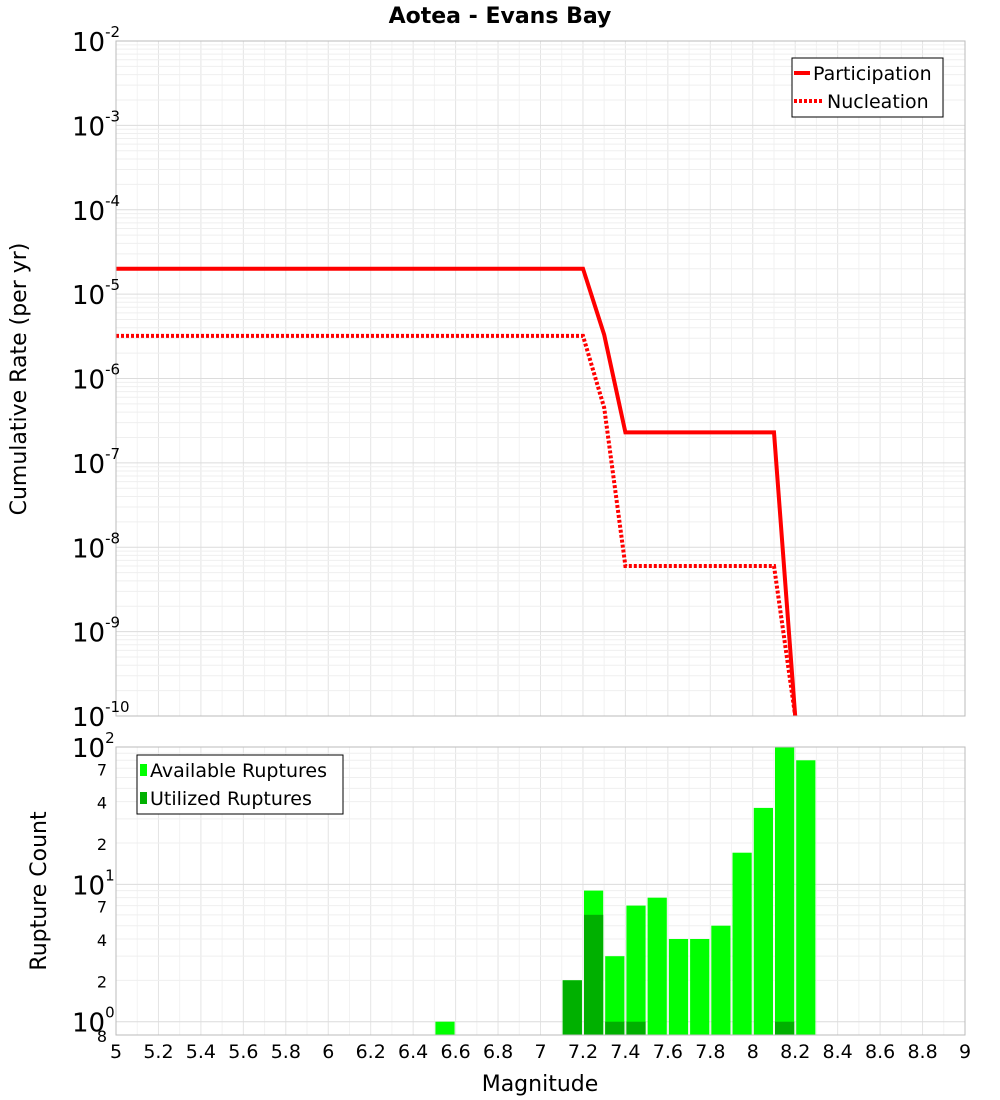 This screenshot has height=1100, width=1000. What do you see at coordinates (328, 1052) in the screenshot?
I see `x-tick-label: 6` at bounding box center [328, 1052].